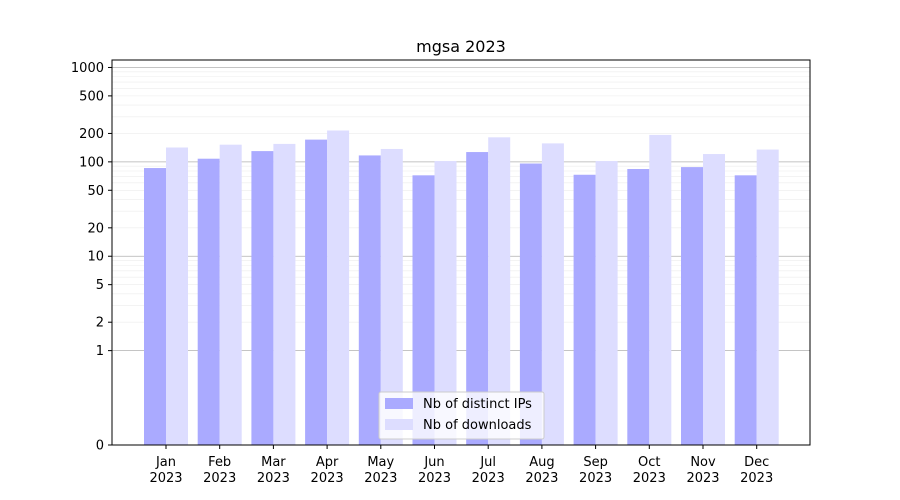 The image size is (900, 500). What do you see at coordinates (399, 424) in the screenshot?
I see `legend-swatch-downloads` at bounding box center [399, 424].